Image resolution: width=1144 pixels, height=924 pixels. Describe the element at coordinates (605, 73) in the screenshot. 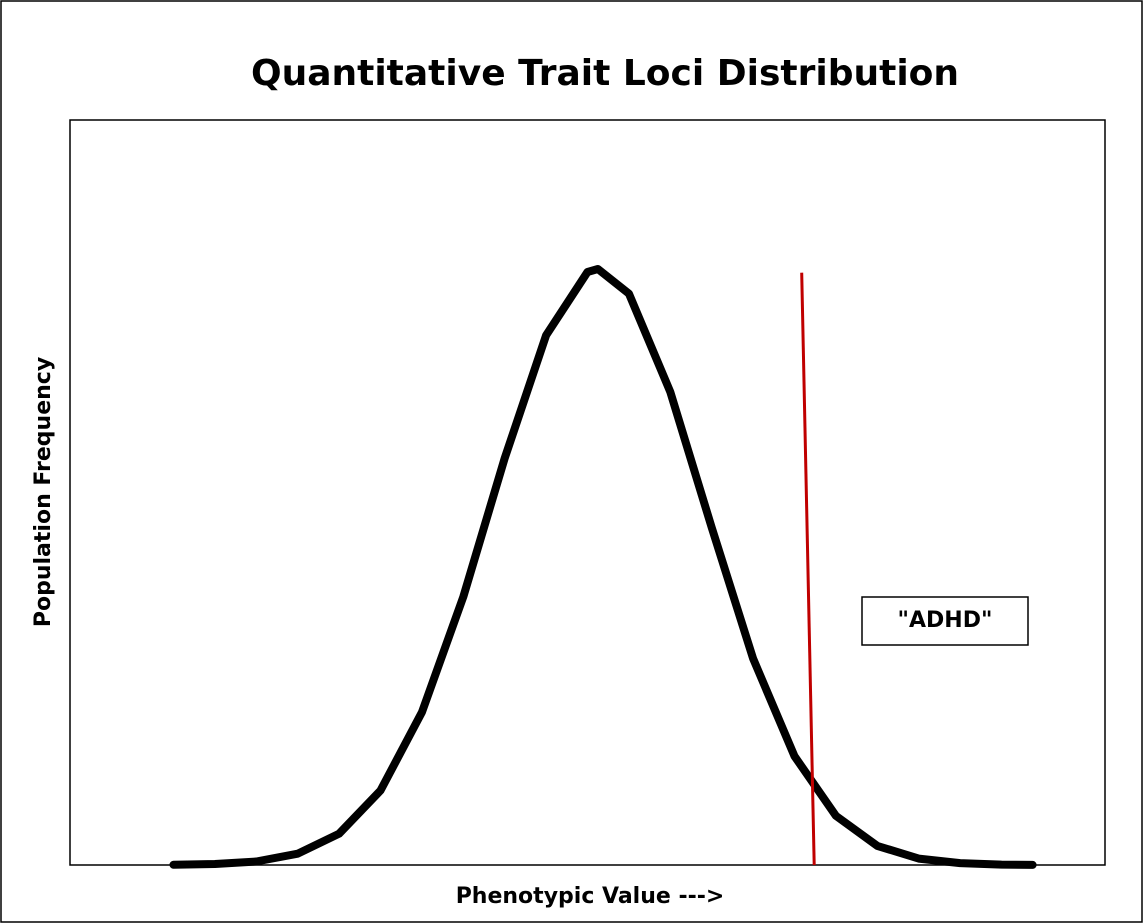

I see `chart-title: Quantitative Trait Loci Distribution` at that location.